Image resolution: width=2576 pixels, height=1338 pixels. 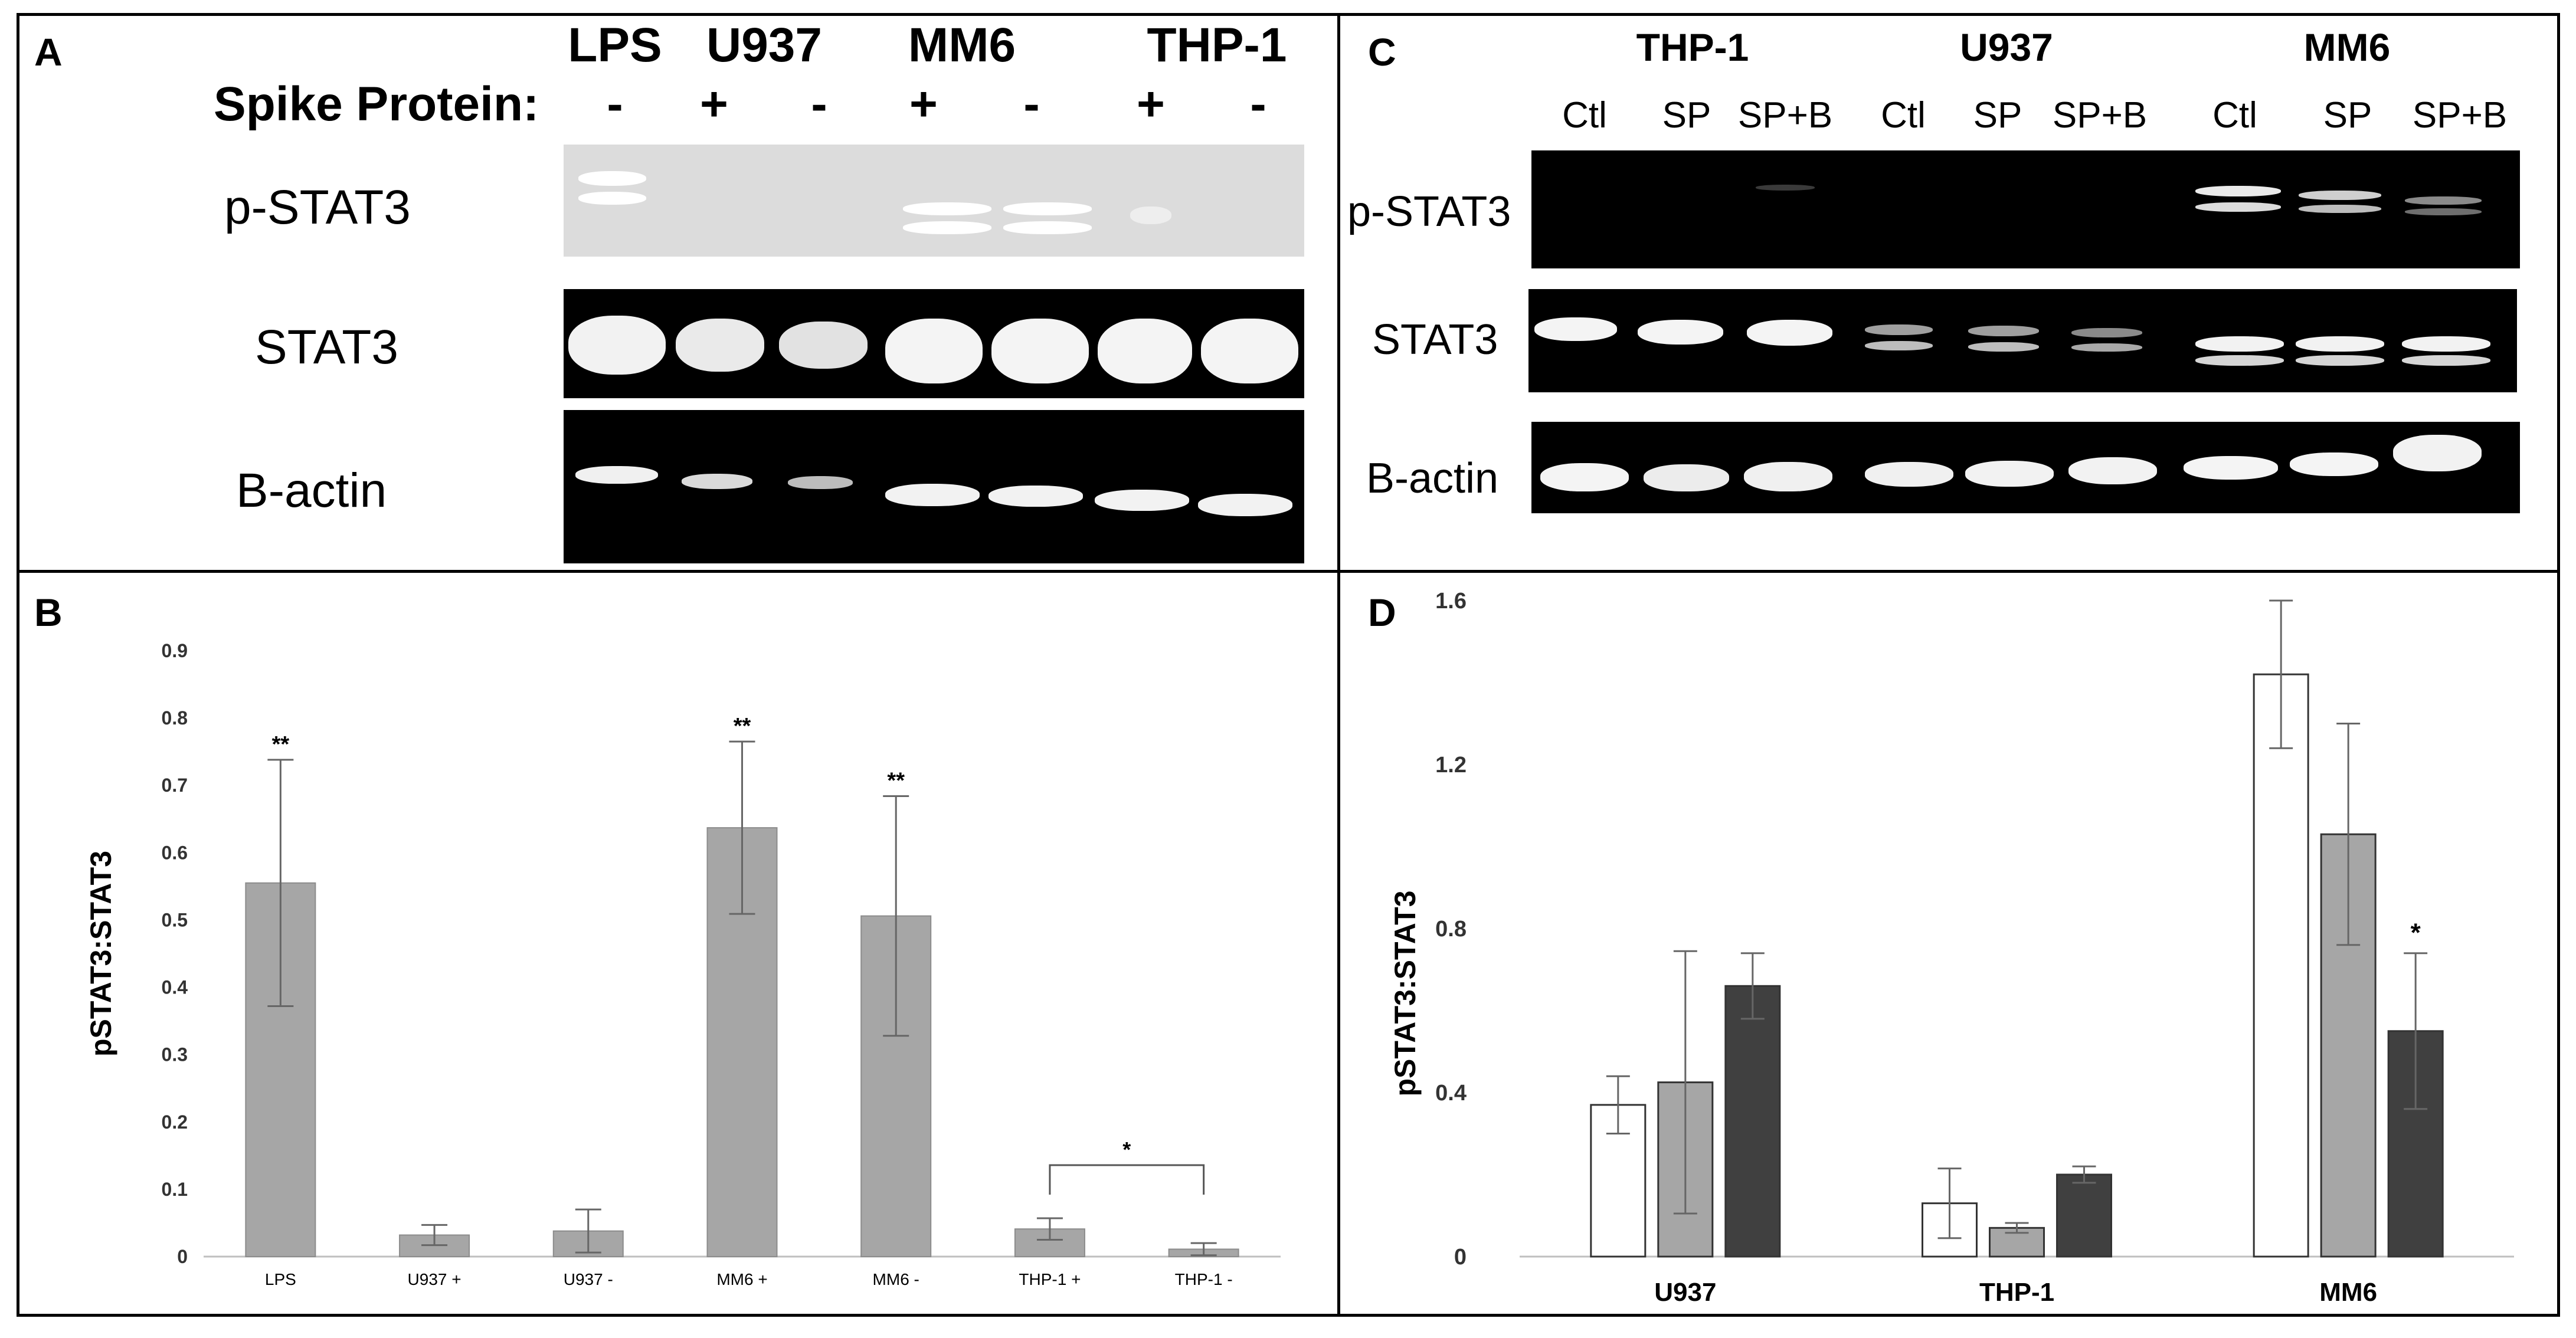 What do you see at coordinates (1998, 116) in the screenshot?
I see `lane-c-5: SP` at bounding box center [1998, 116].